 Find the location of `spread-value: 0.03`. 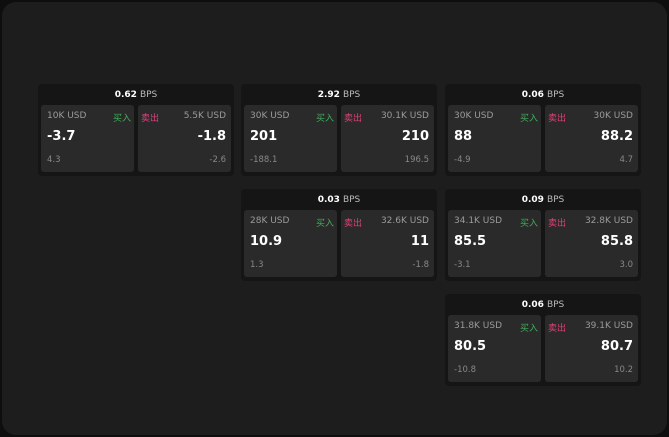

spread-value: 0.03 is located at coordinates (328, 199).